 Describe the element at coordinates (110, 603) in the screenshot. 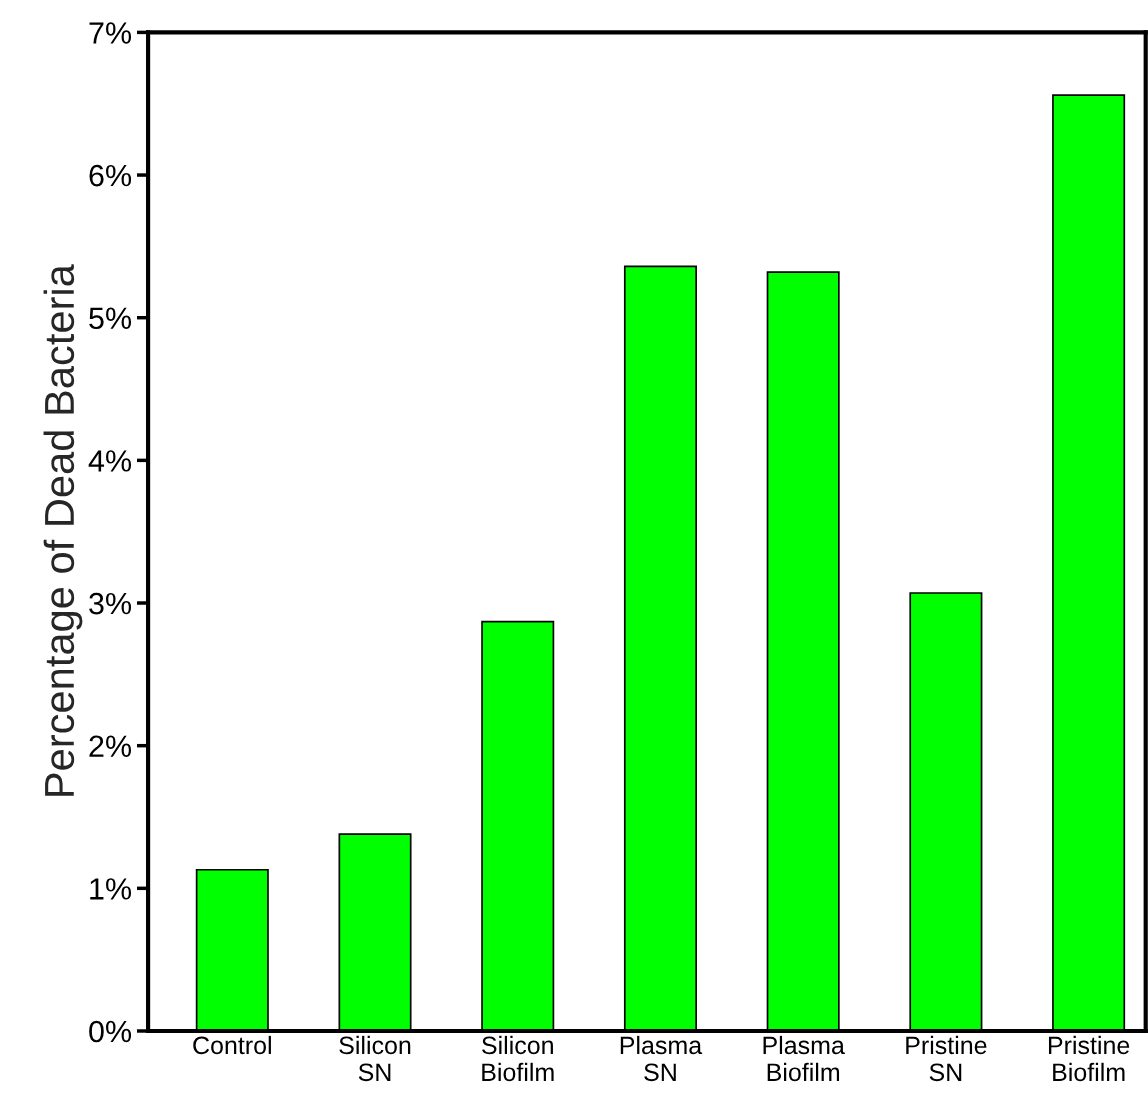

I see `y-tick-label: 3%` at that location.